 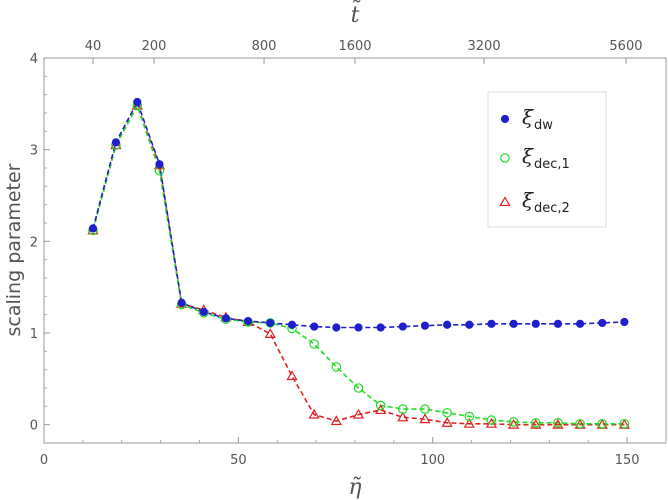 What do you see at coordinates (354, 487) in the screenshot?
I see `x-axis-title: η̃` at bounding box center [354, 487].